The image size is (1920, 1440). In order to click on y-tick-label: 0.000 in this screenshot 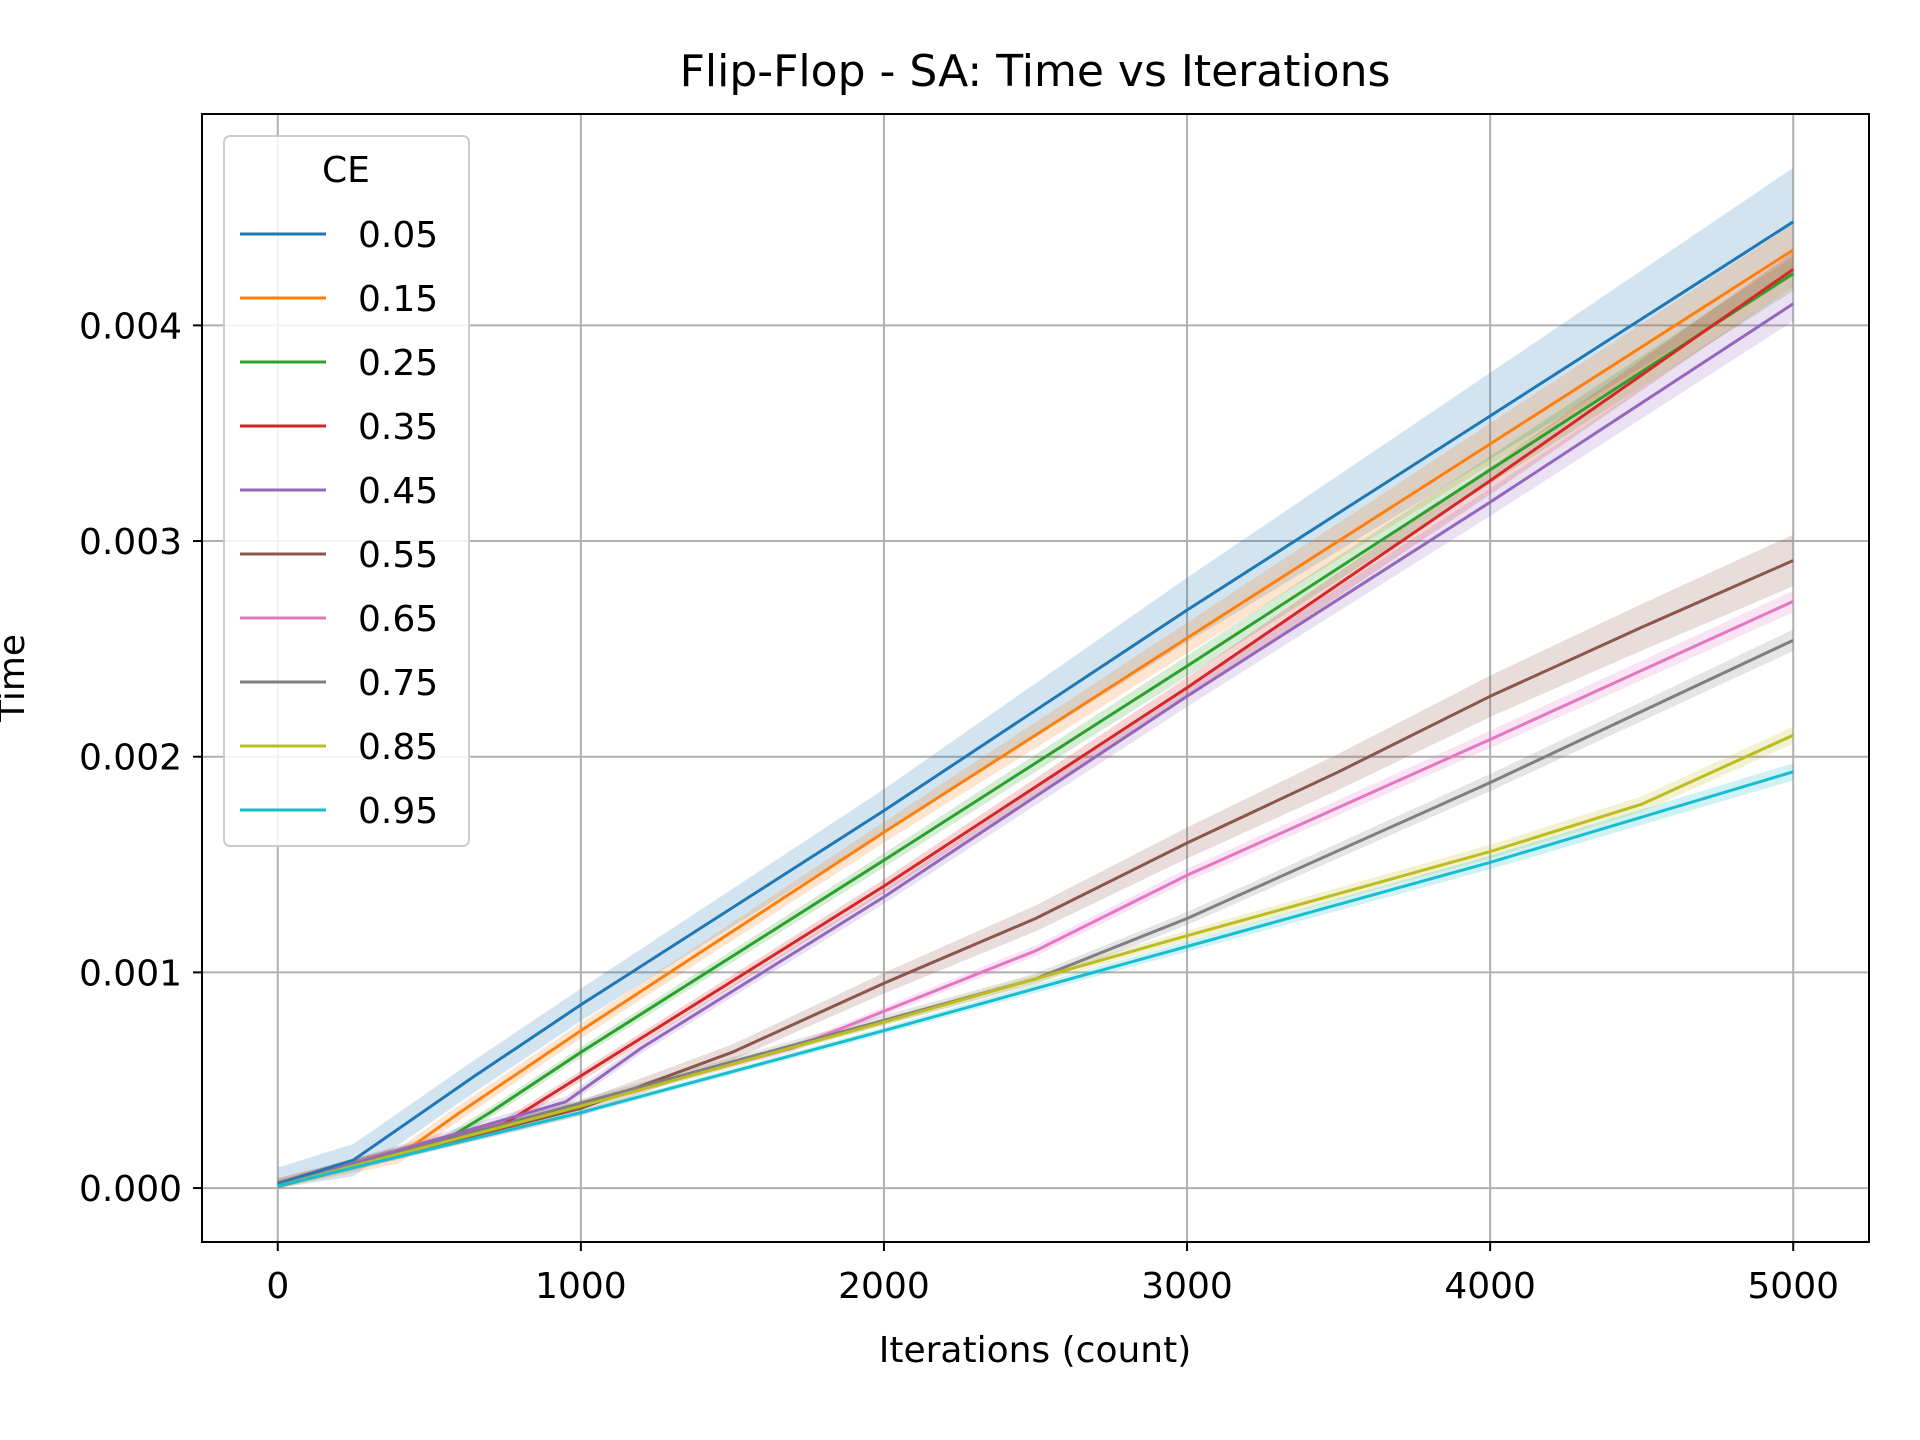, I will do `click(130, 1189)`.